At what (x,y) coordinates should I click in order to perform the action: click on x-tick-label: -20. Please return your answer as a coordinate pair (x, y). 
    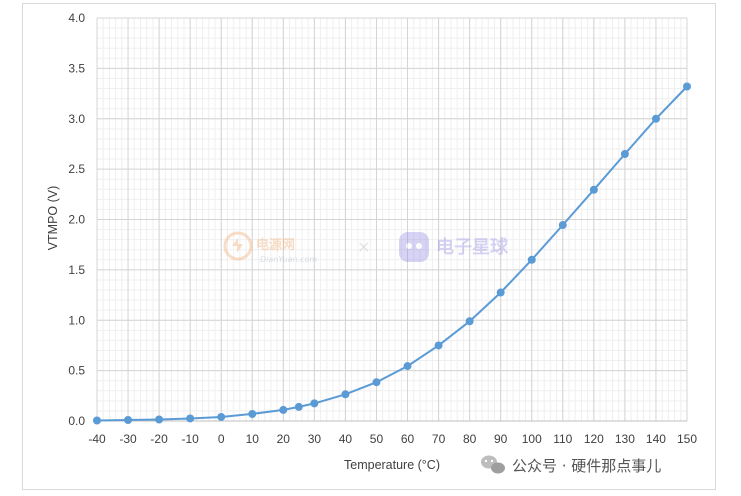
    Looking at the image, I should click on (159, 439).